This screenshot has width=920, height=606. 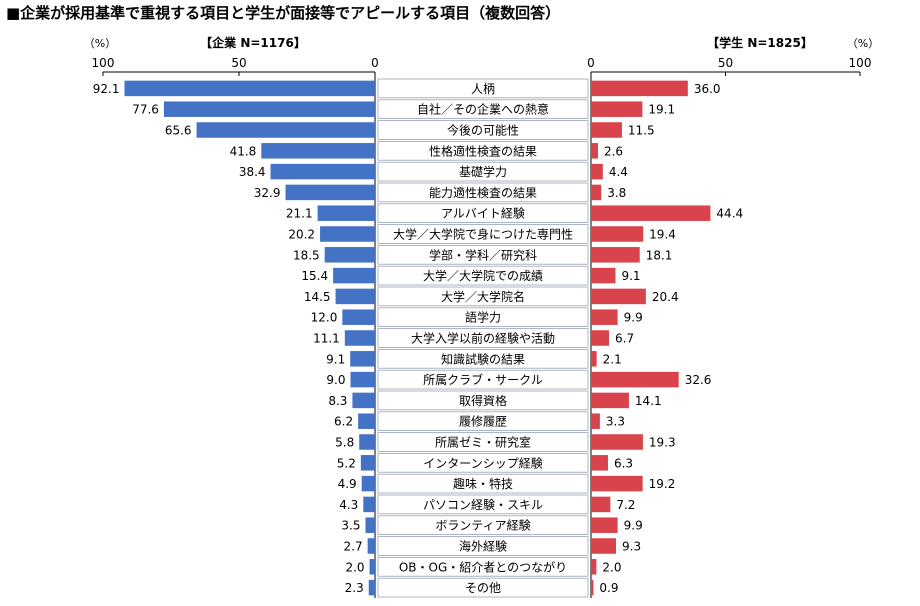 I want to click on company-value-label: 77.6, so click(x=145, y=110).